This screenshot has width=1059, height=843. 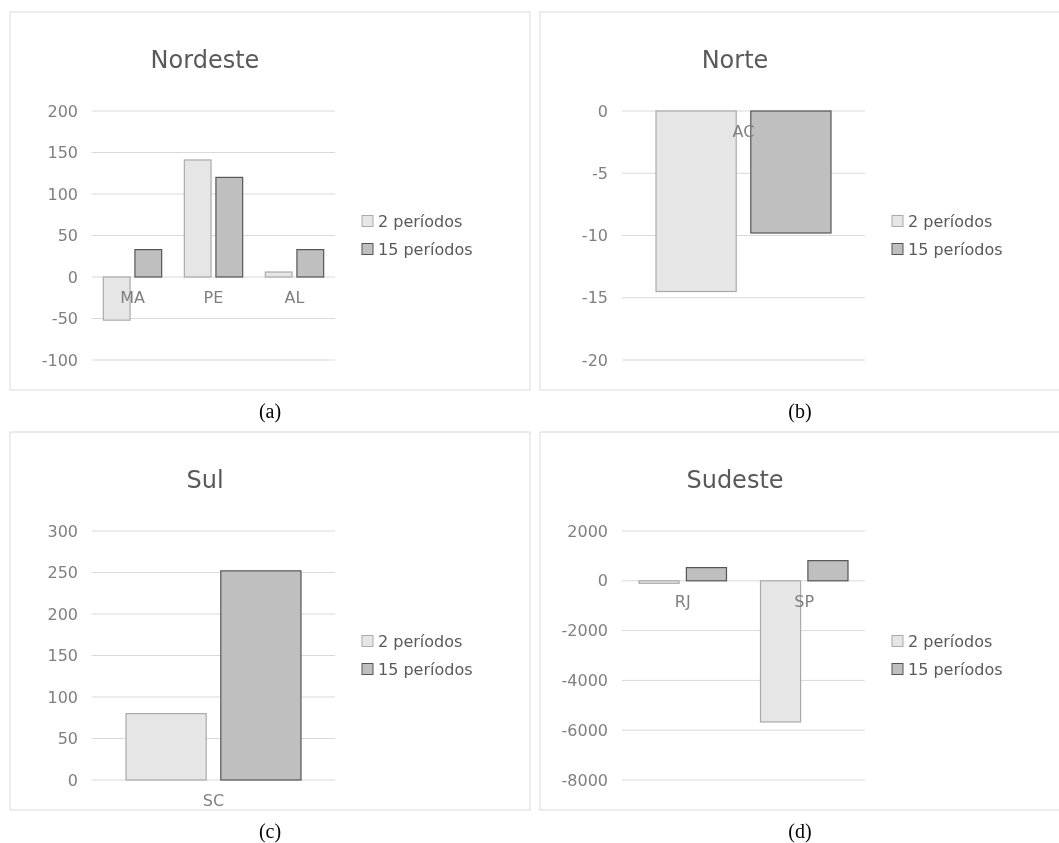 I want to click on y-tick-label: -6000, so click(x=584, y=730).